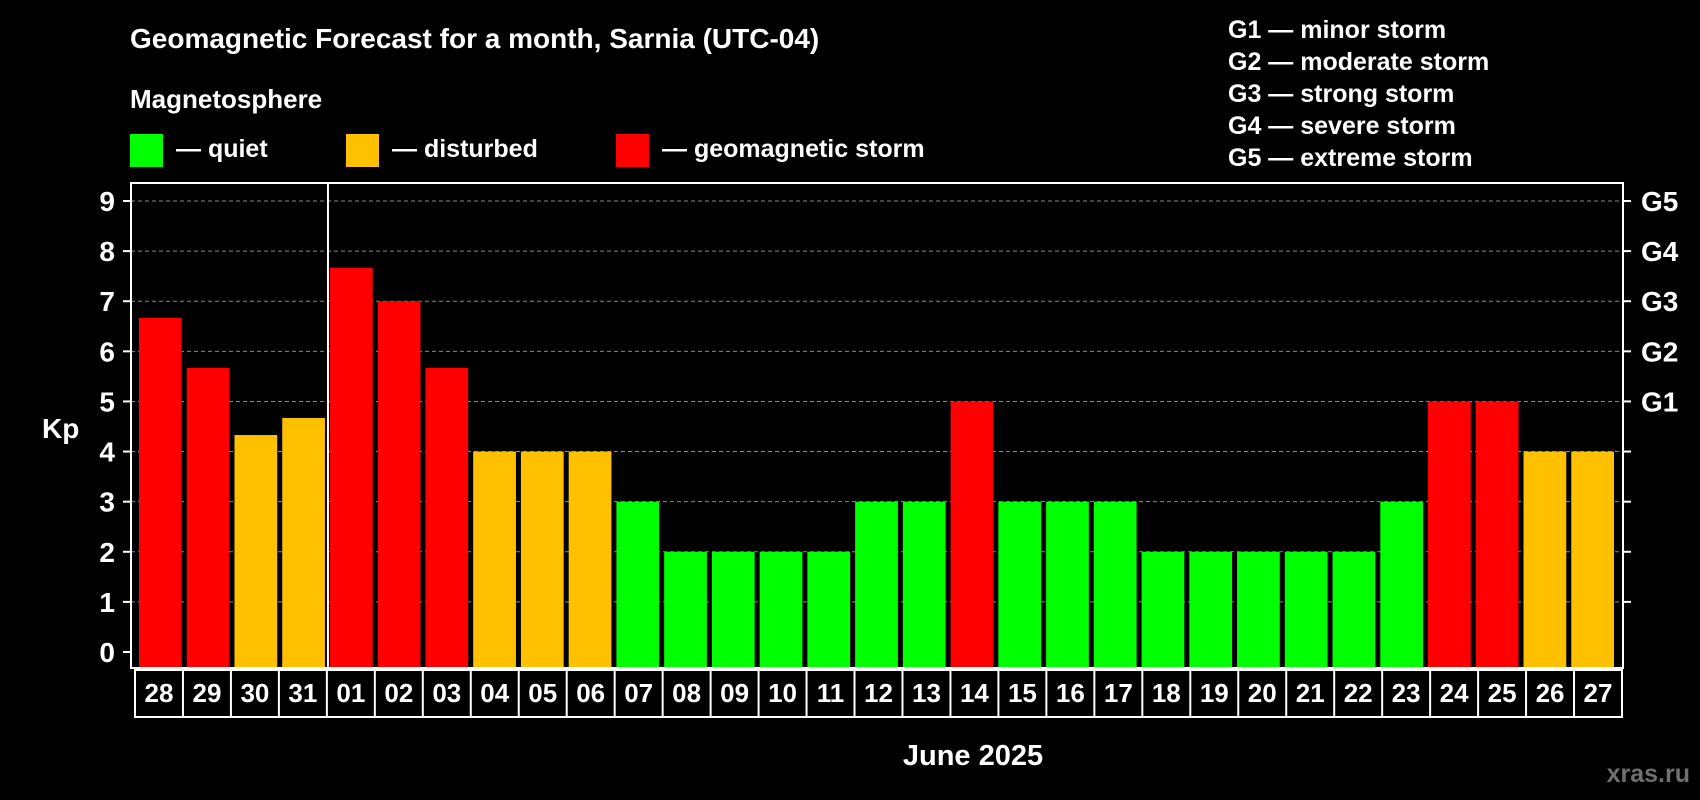  I want to click on legend-swatch-storm, so click(632, 150).